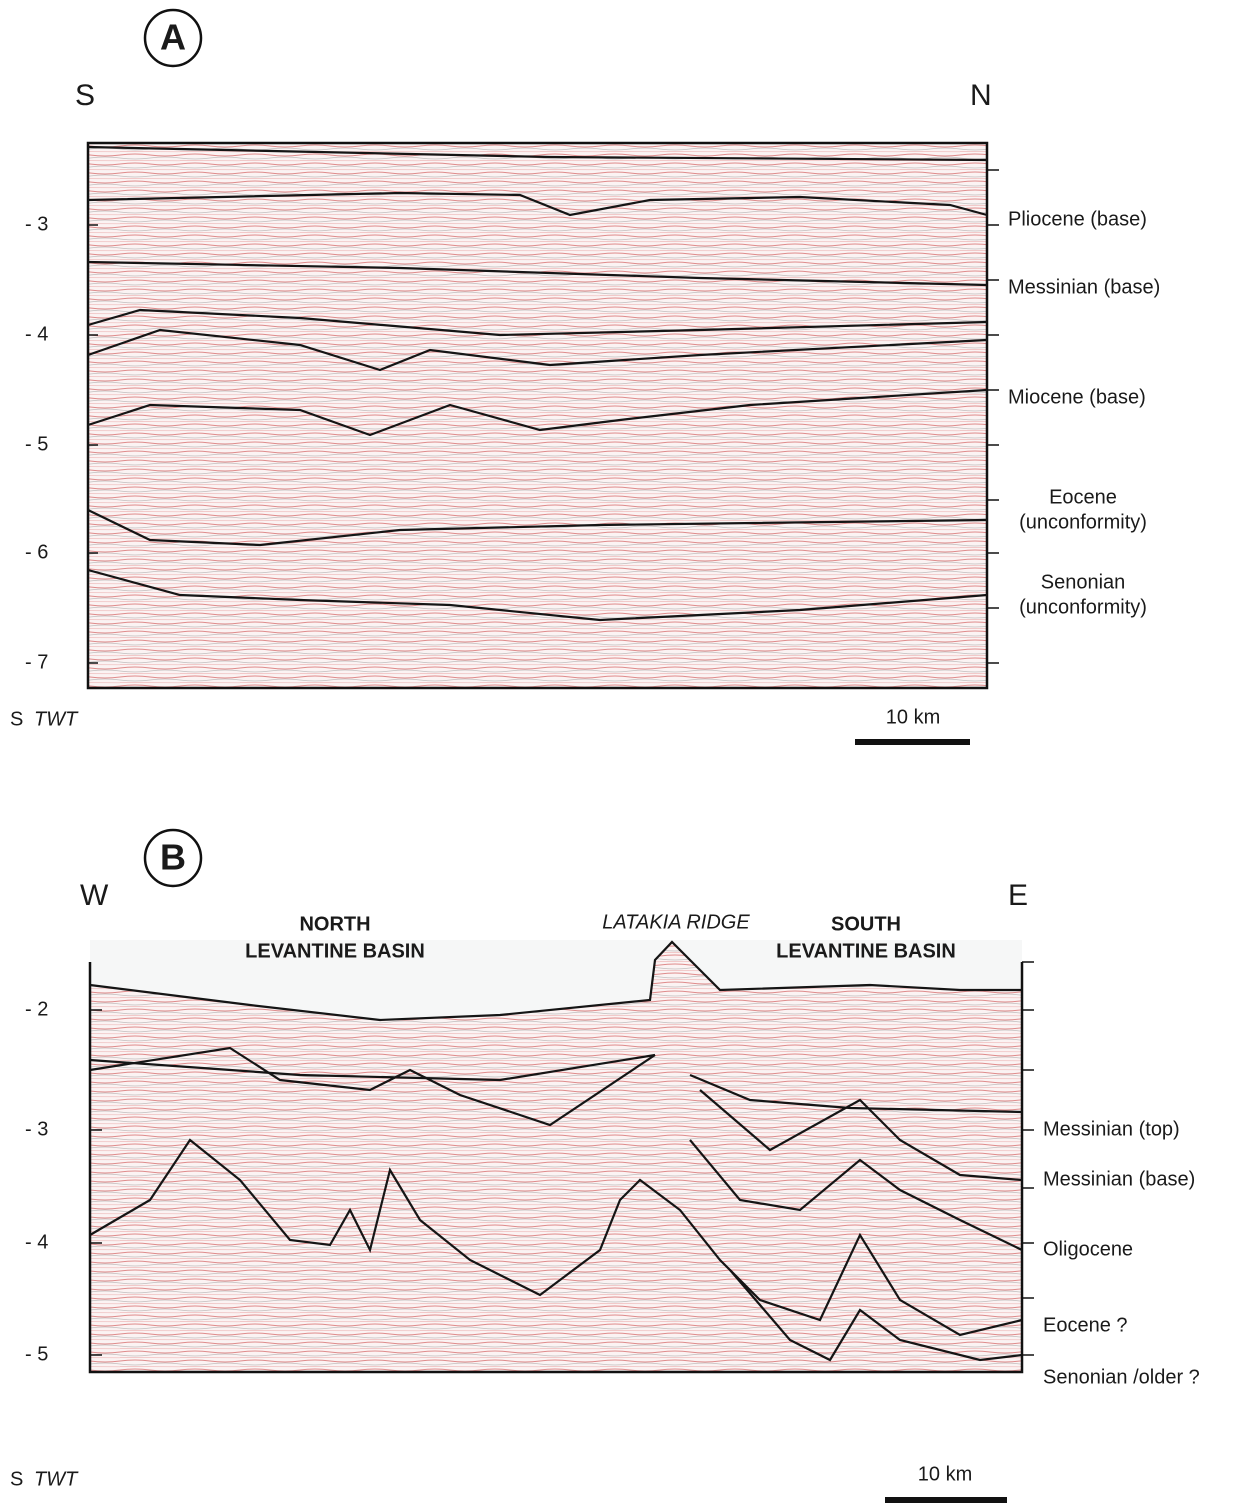  I want to click on direction-left: W, so click(94, 895).